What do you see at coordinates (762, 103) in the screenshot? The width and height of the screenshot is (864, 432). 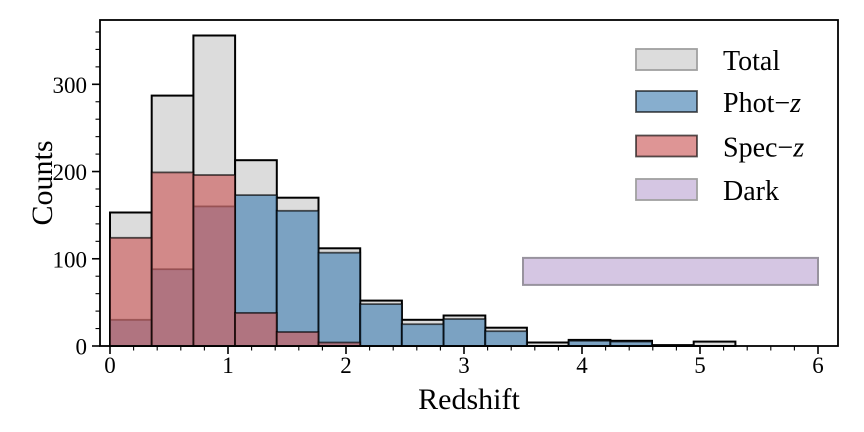 I see `legend-label: Phot−z` at bounding box center [762, 103].